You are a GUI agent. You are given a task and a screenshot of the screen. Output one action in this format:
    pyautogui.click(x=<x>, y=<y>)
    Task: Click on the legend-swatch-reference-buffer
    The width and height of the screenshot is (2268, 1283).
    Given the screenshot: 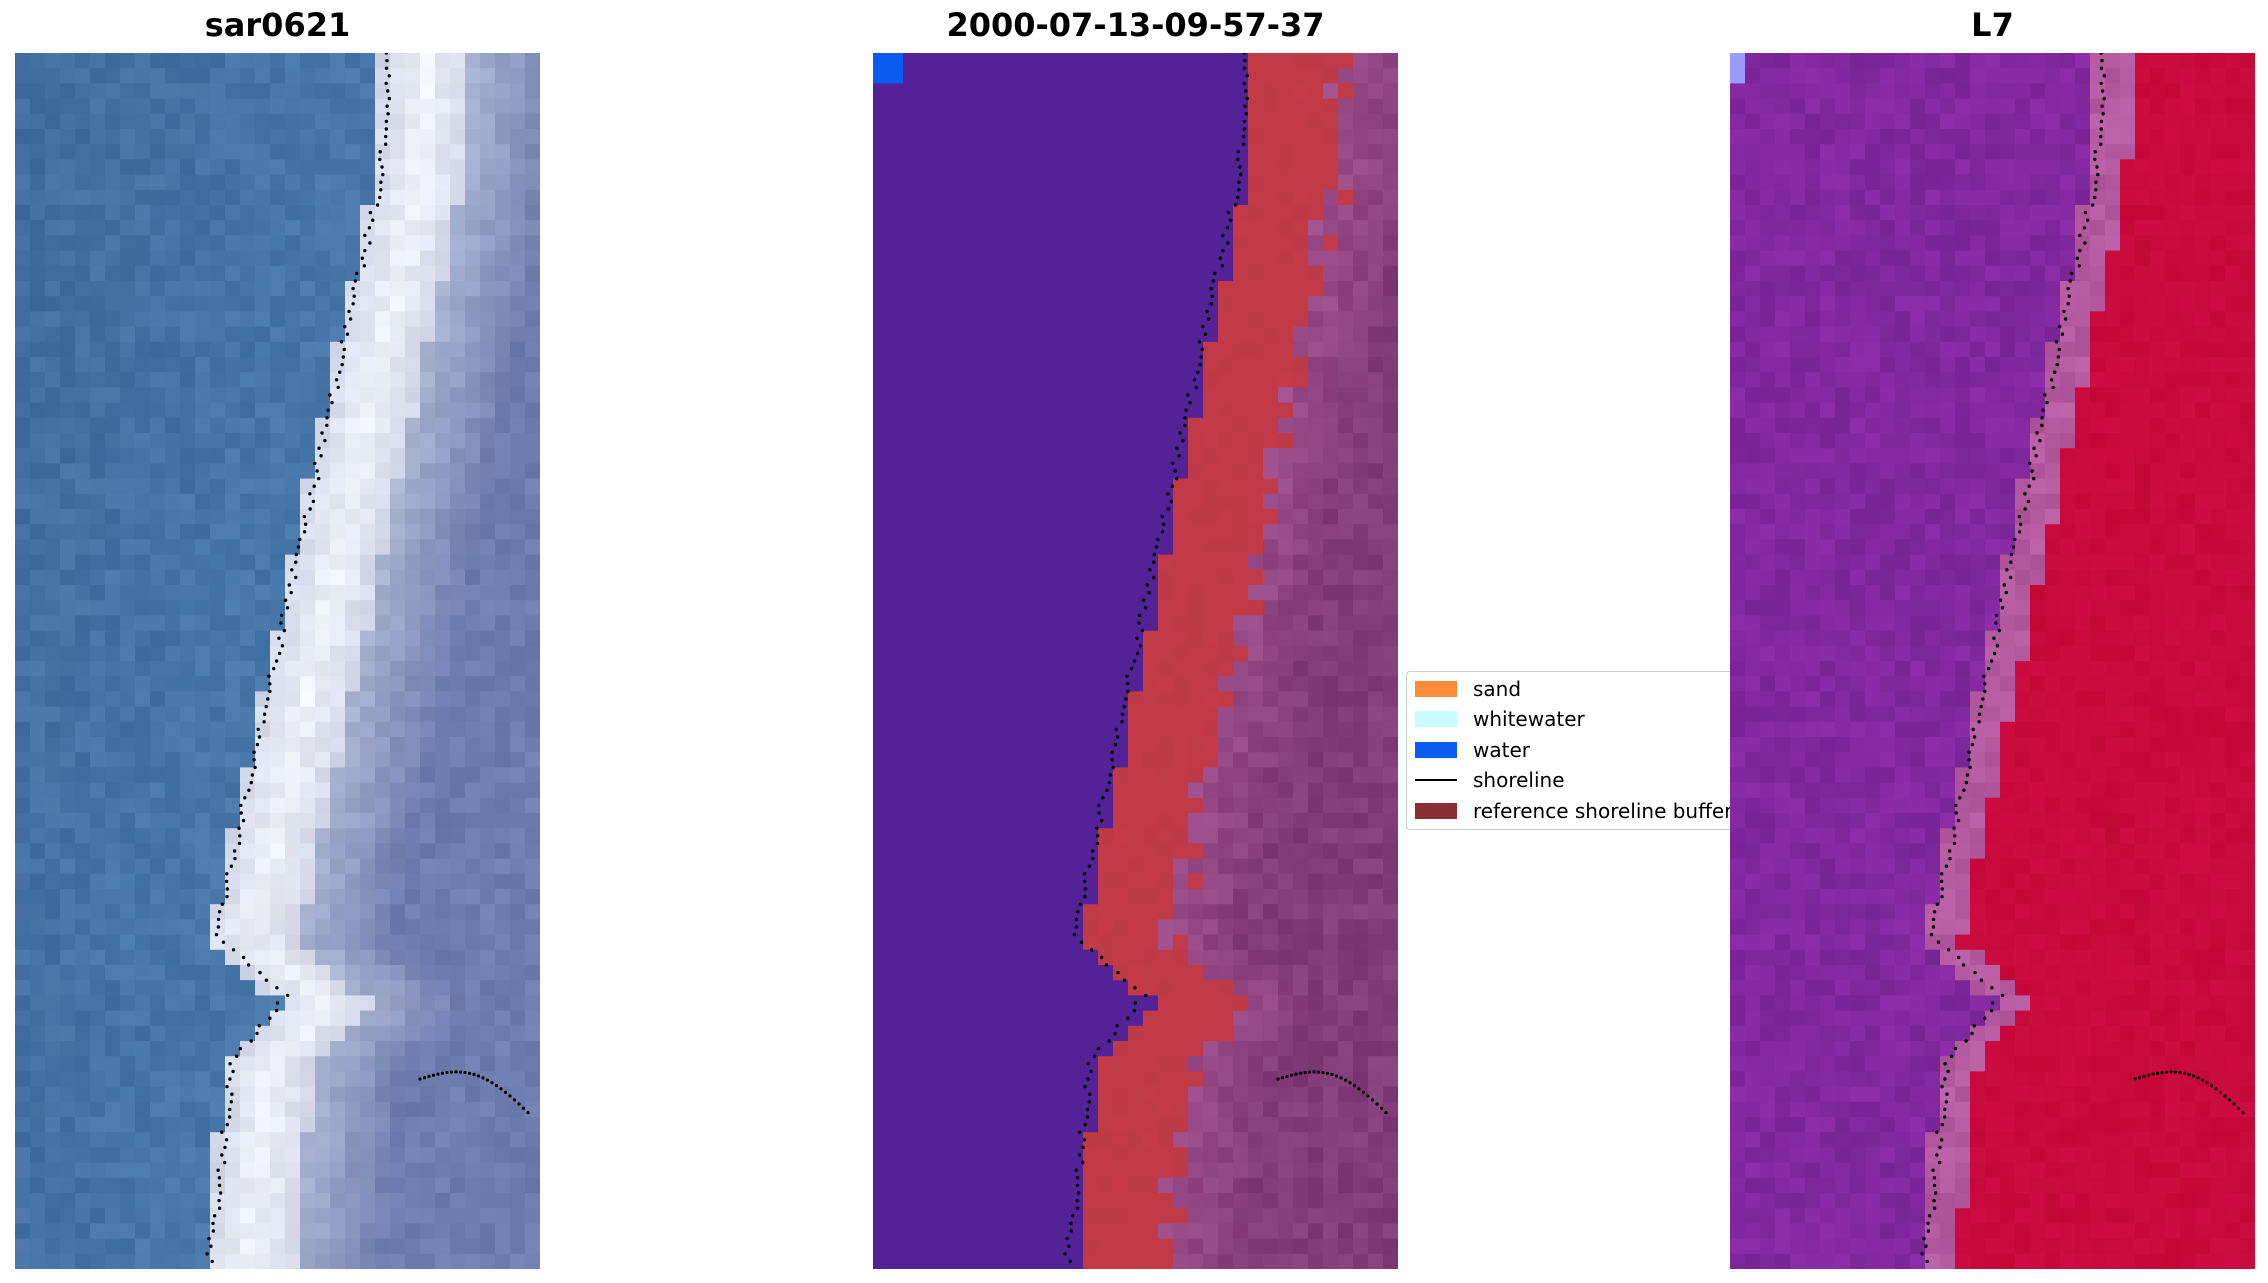 What is the action you would take?
    pyautogui.click(x=1436, y=811)
    